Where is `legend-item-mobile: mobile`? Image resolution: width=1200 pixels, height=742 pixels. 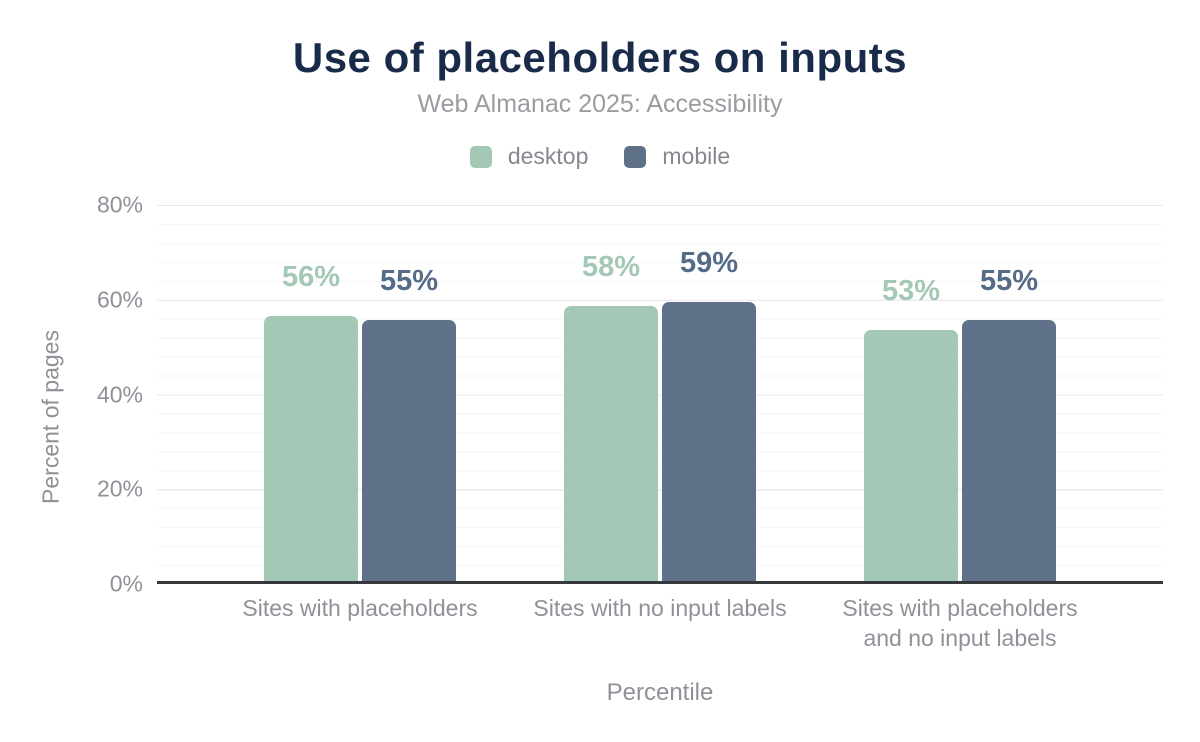
legend-item-mobile: mobile is located at coordinates (677, 156).